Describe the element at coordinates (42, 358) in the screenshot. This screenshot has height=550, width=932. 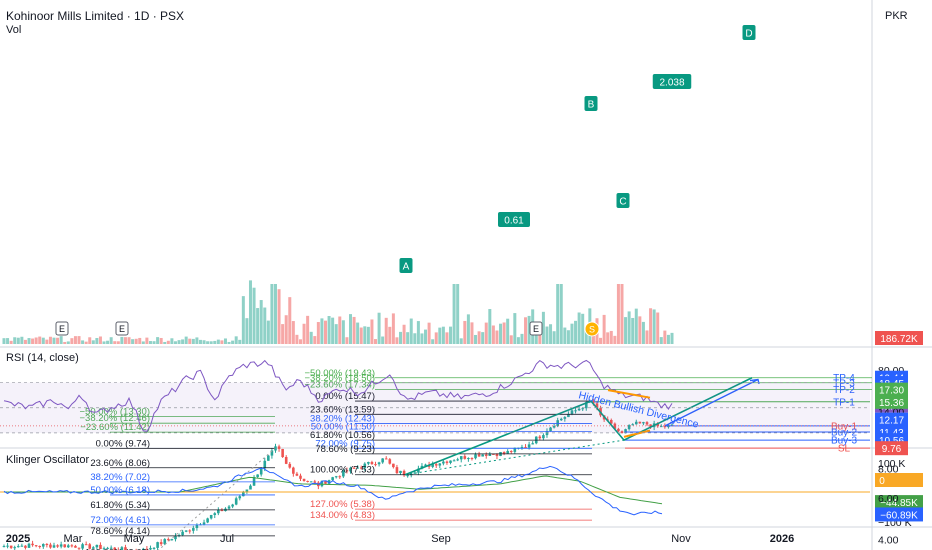
I see `rsi-title: RSI (14, close)` at that location.